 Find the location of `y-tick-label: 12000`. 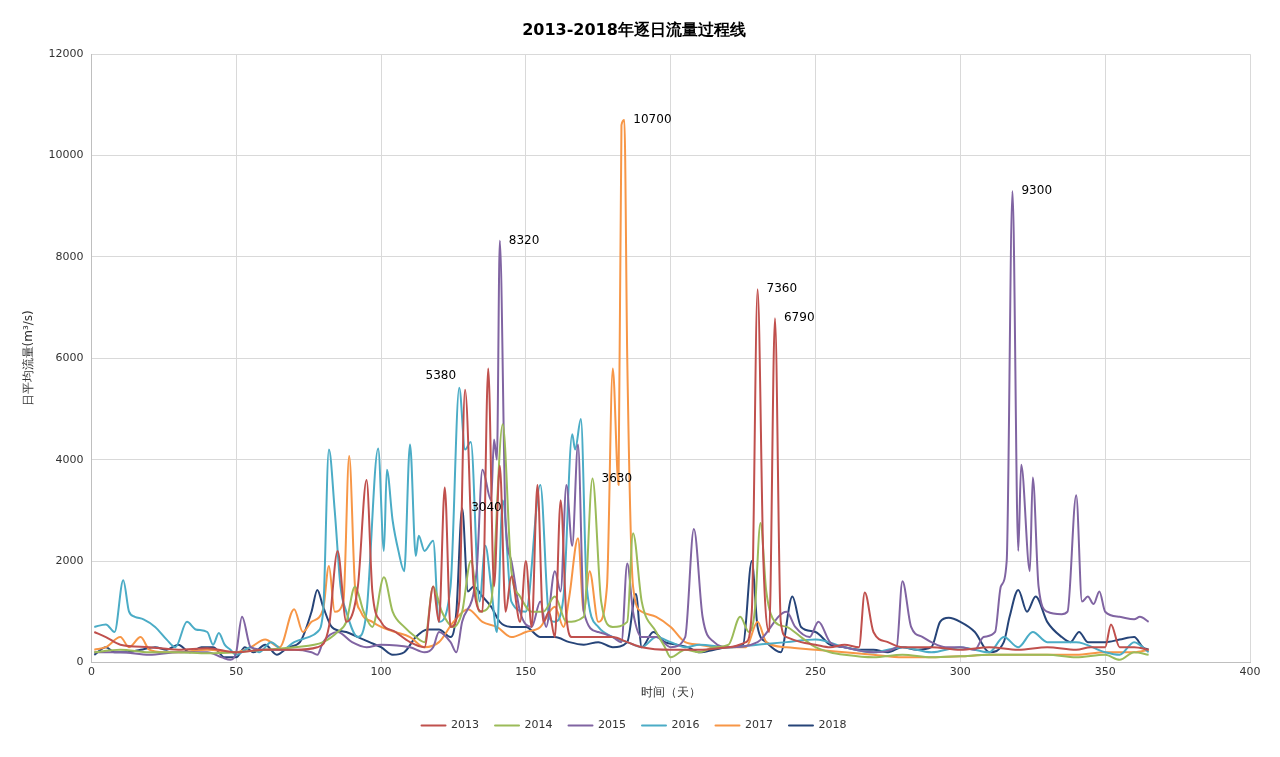

y-tick-label: 12000 is located at coordinates (66, 54).